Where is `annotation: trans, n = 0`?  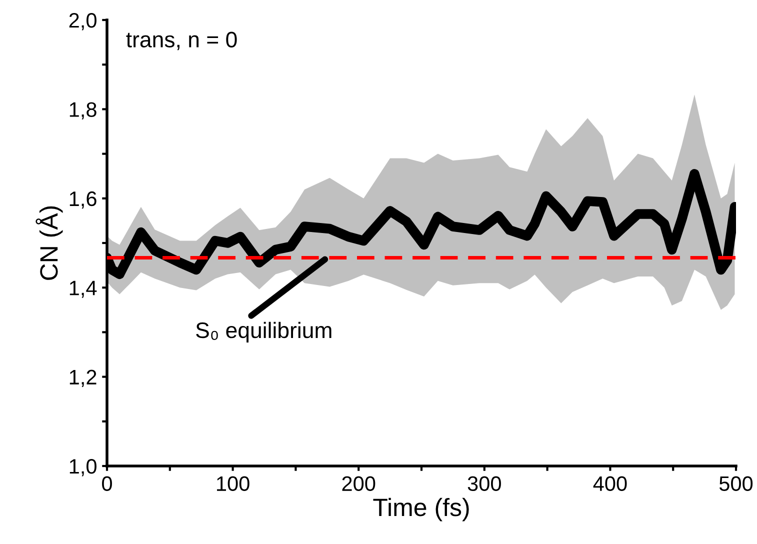 annotation: trans, n = 0 is located at coordinates (181, 41).